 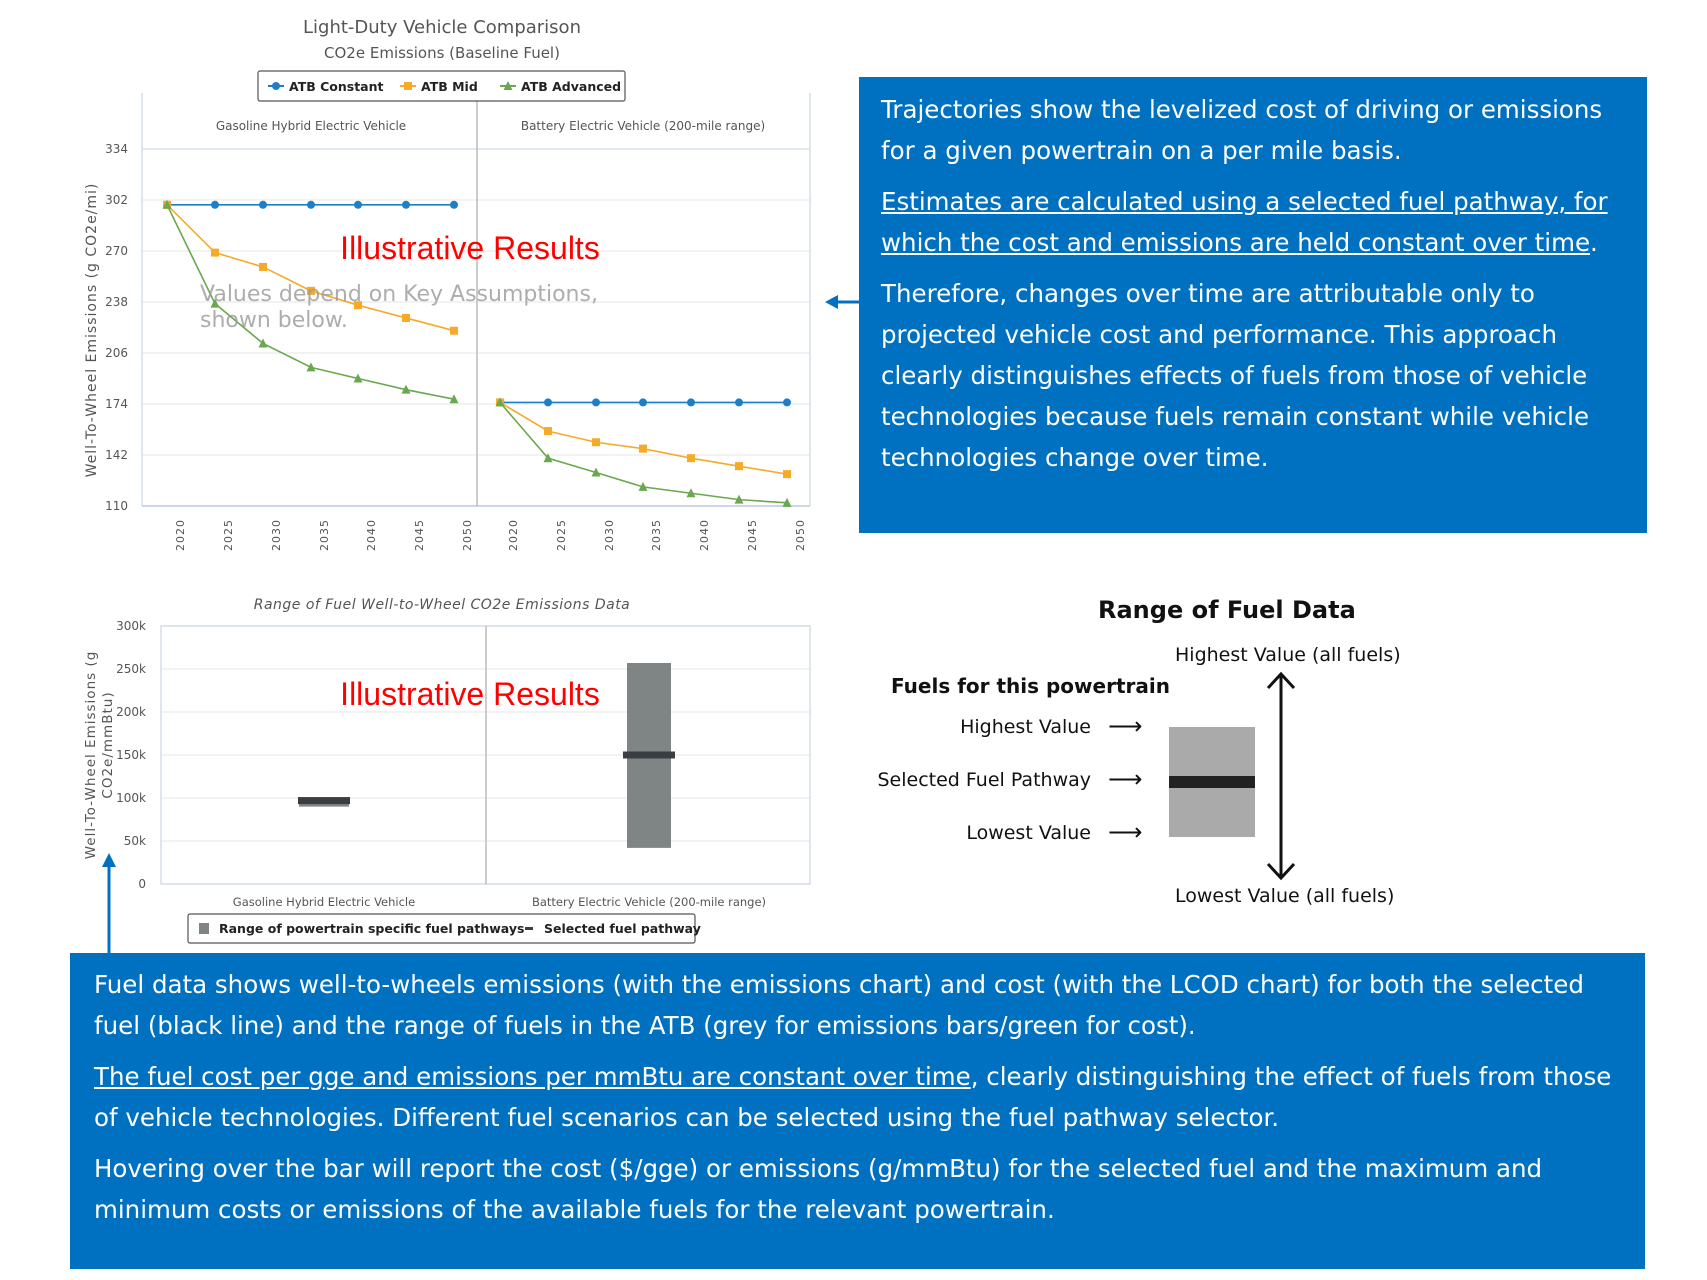 I want to click on x-tick-label: 2045, so click(x=752, y=535).